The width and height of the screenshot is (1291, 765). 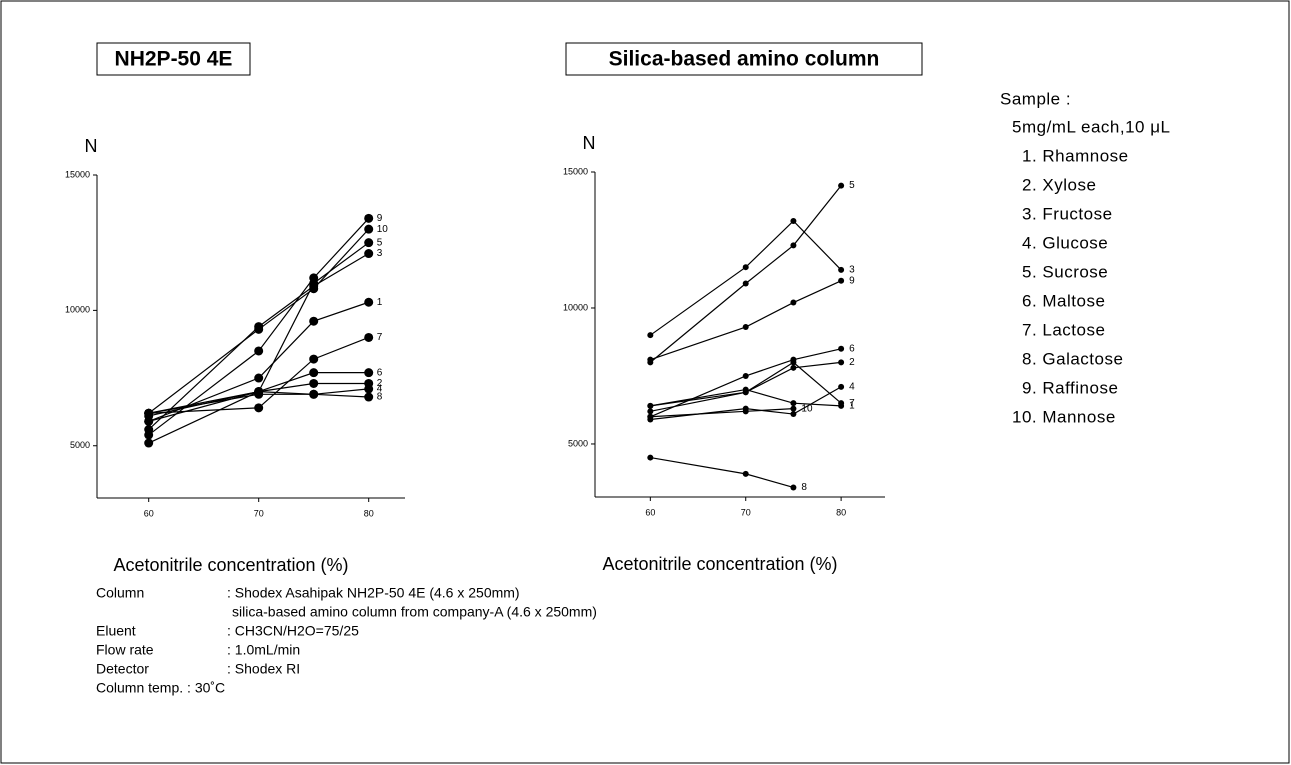 I want to click on sample-item: 1. Rhamnose, so click(x=1075, y=155).